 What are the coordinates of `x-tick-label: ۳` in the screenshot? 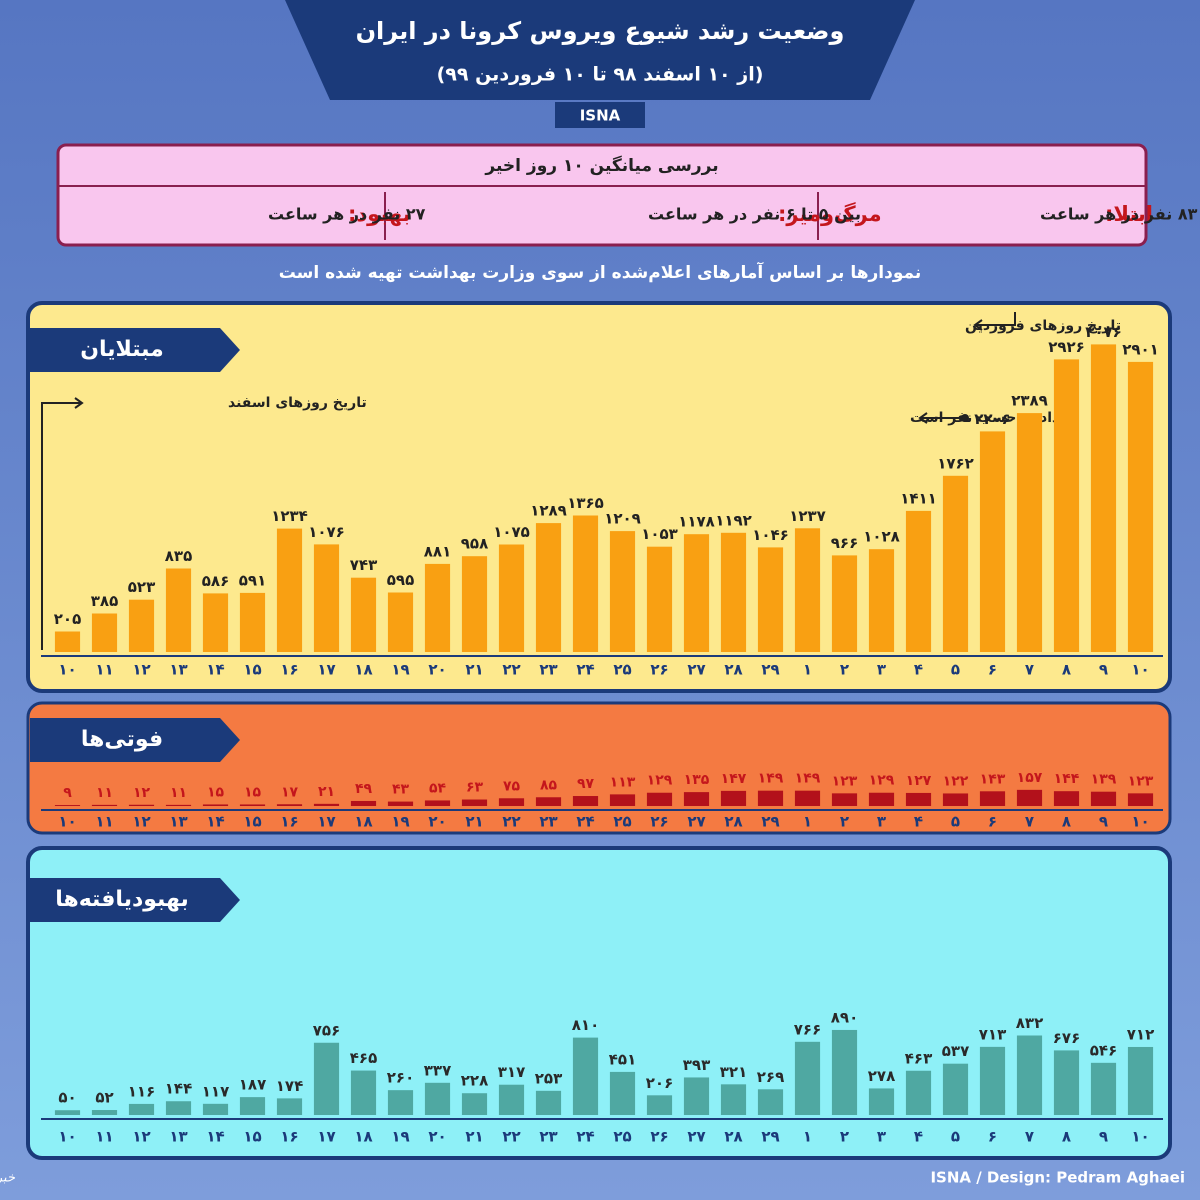 It's located at (881, 822).